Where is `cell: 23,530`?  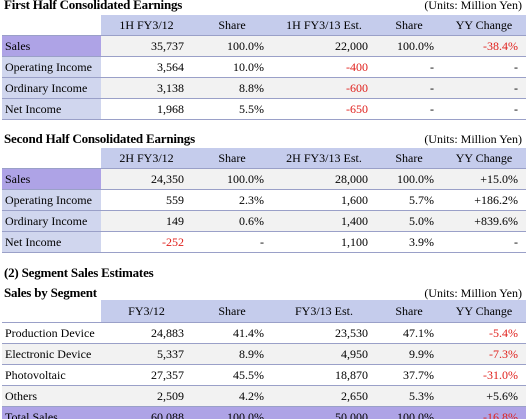 cell: 23,530 is located at coordinates (324, 333).